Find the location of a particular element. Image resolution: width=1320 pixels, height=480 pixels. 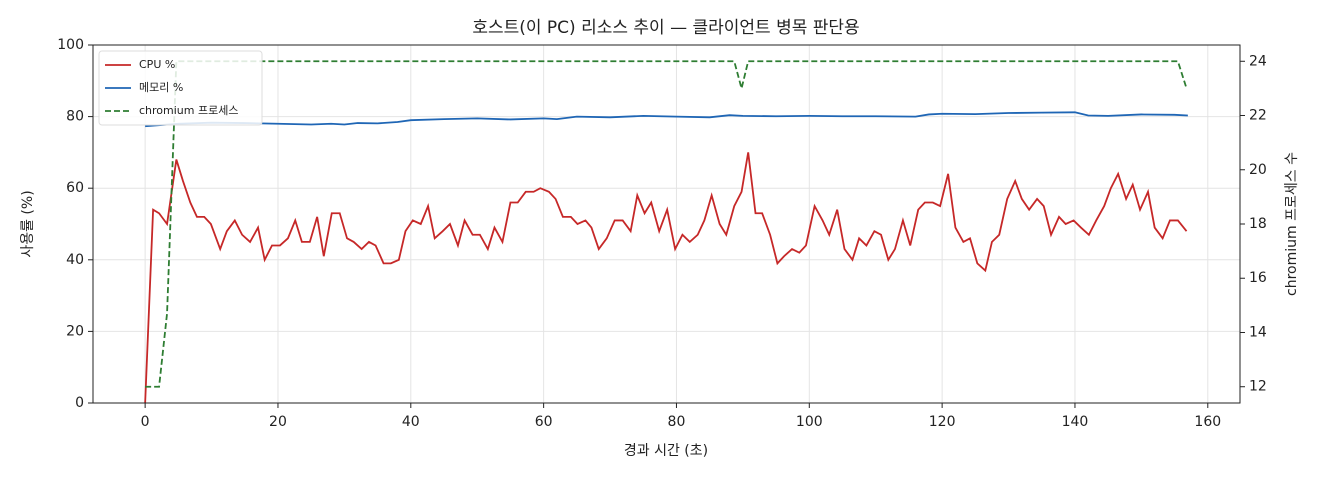

x-tick-label: 60 is located at coordinates (544, 422).